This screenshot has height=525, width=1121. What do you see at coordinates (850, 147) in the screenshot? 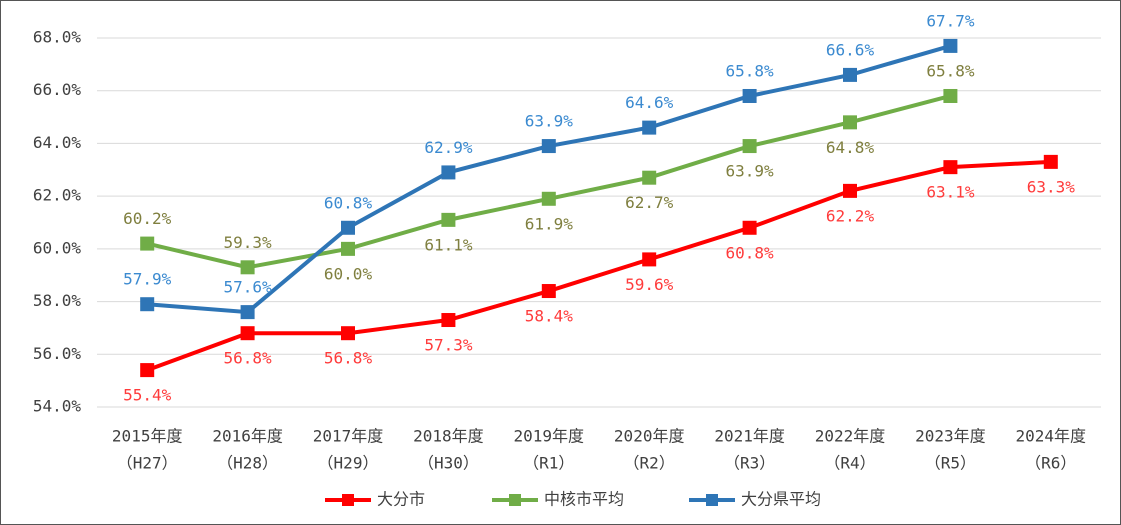
I see `data-label: 64.8%` at bounding box center [850, 147].